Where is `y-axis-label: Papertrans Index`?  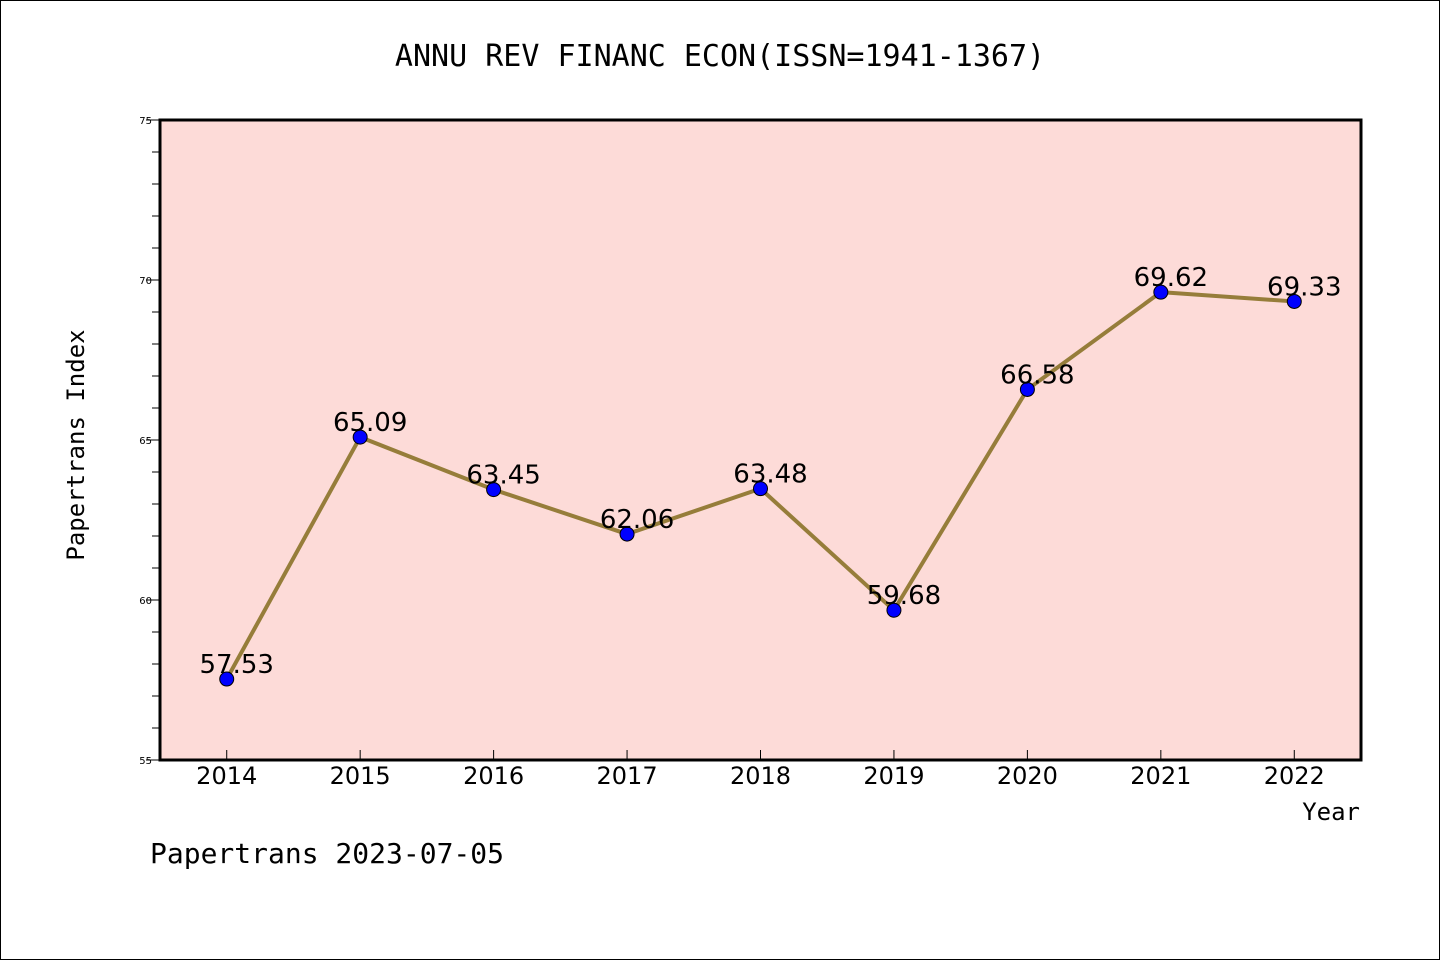 y-axis-label: Papertrans Index is located at coordinates (76, 444).